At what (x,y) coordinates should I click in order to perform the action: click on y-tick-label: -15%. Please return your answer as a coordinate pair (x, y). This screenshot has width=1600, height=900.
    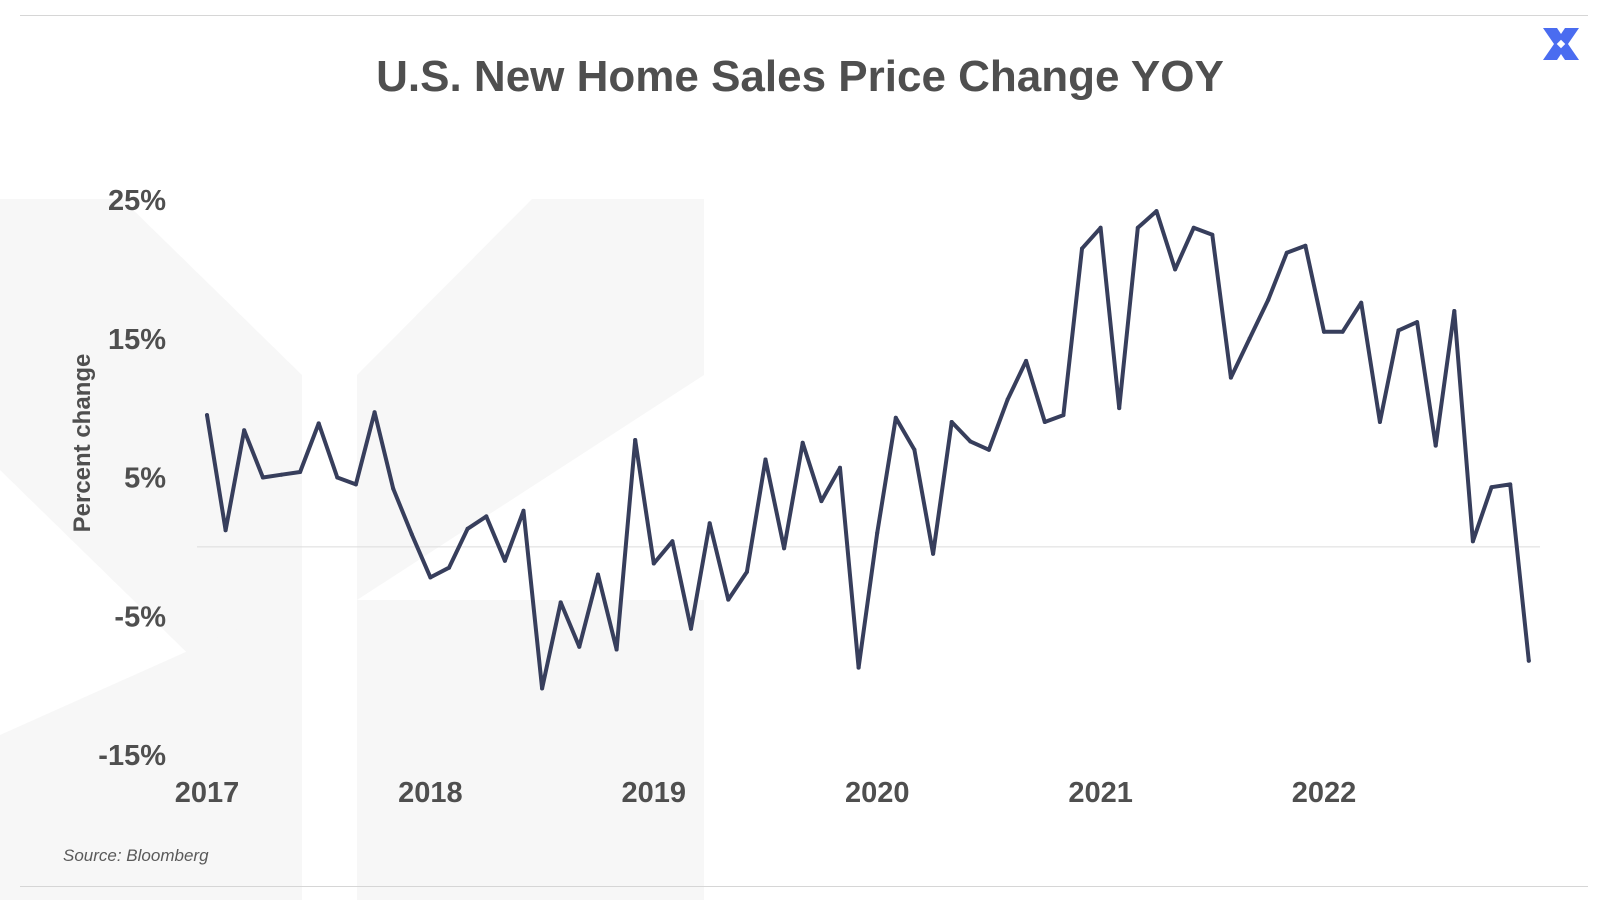
    Looking at the image, I should click on (132, 756).